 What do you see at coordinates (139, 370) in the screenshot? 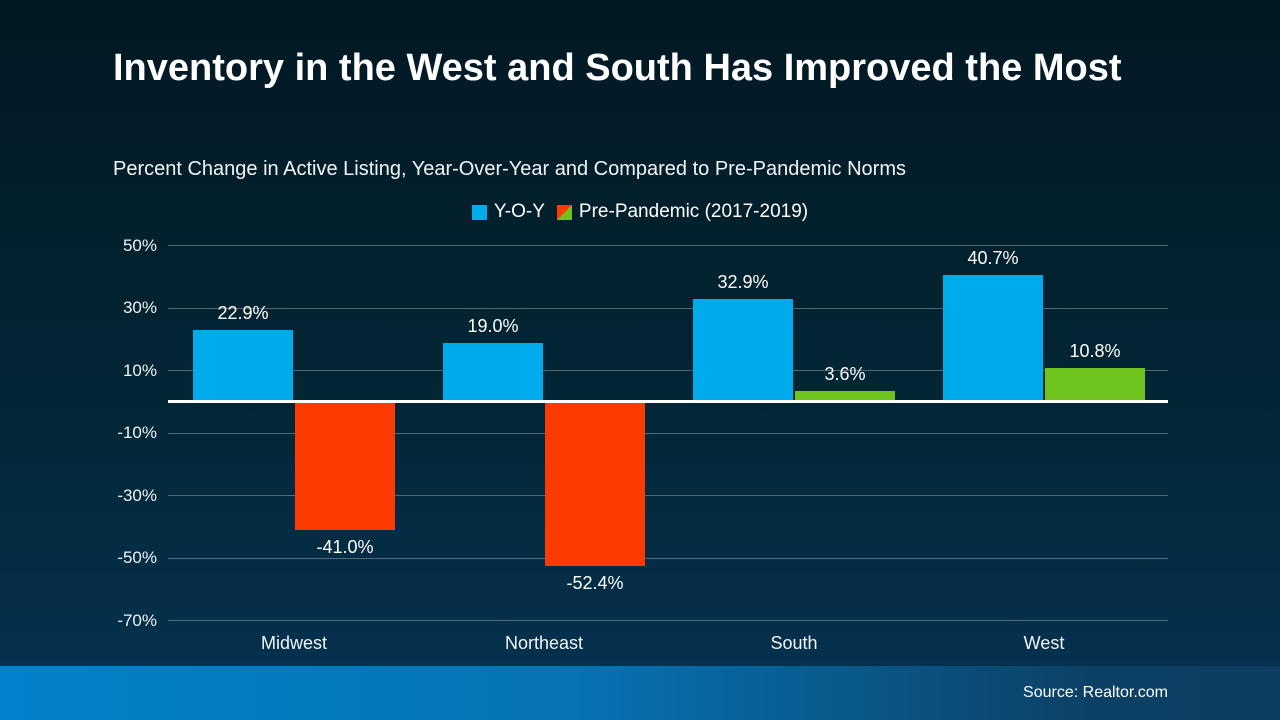
I see `y-axis-tick-label: 10%` at bounding box center [139, 370].